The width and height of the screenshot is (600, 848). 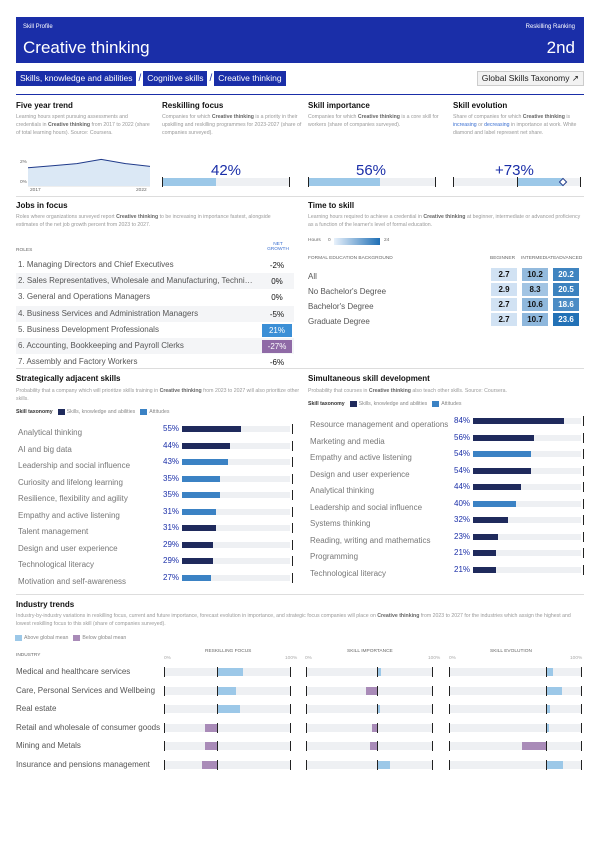 What do you see at coordinates (360, 474) in the screenshot?
I see `simultaneous-skill-name: Design and user experience` at bounding box center [360, 474].